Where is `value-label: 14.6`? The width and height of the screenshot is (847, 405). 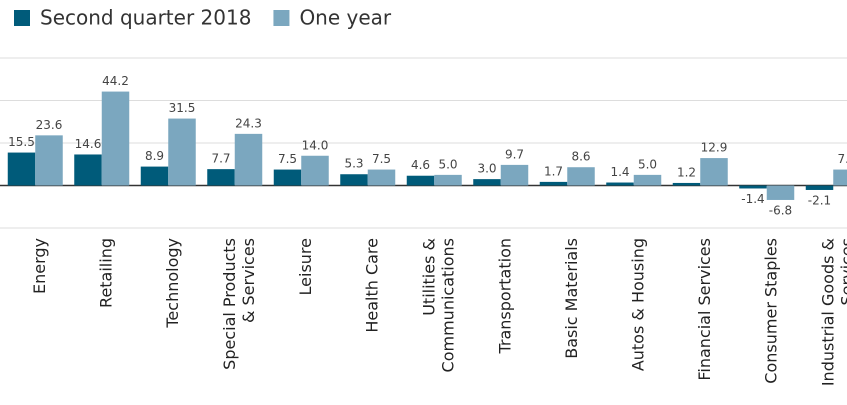
value-label: 14.6 is located at coordinates (88, 144).